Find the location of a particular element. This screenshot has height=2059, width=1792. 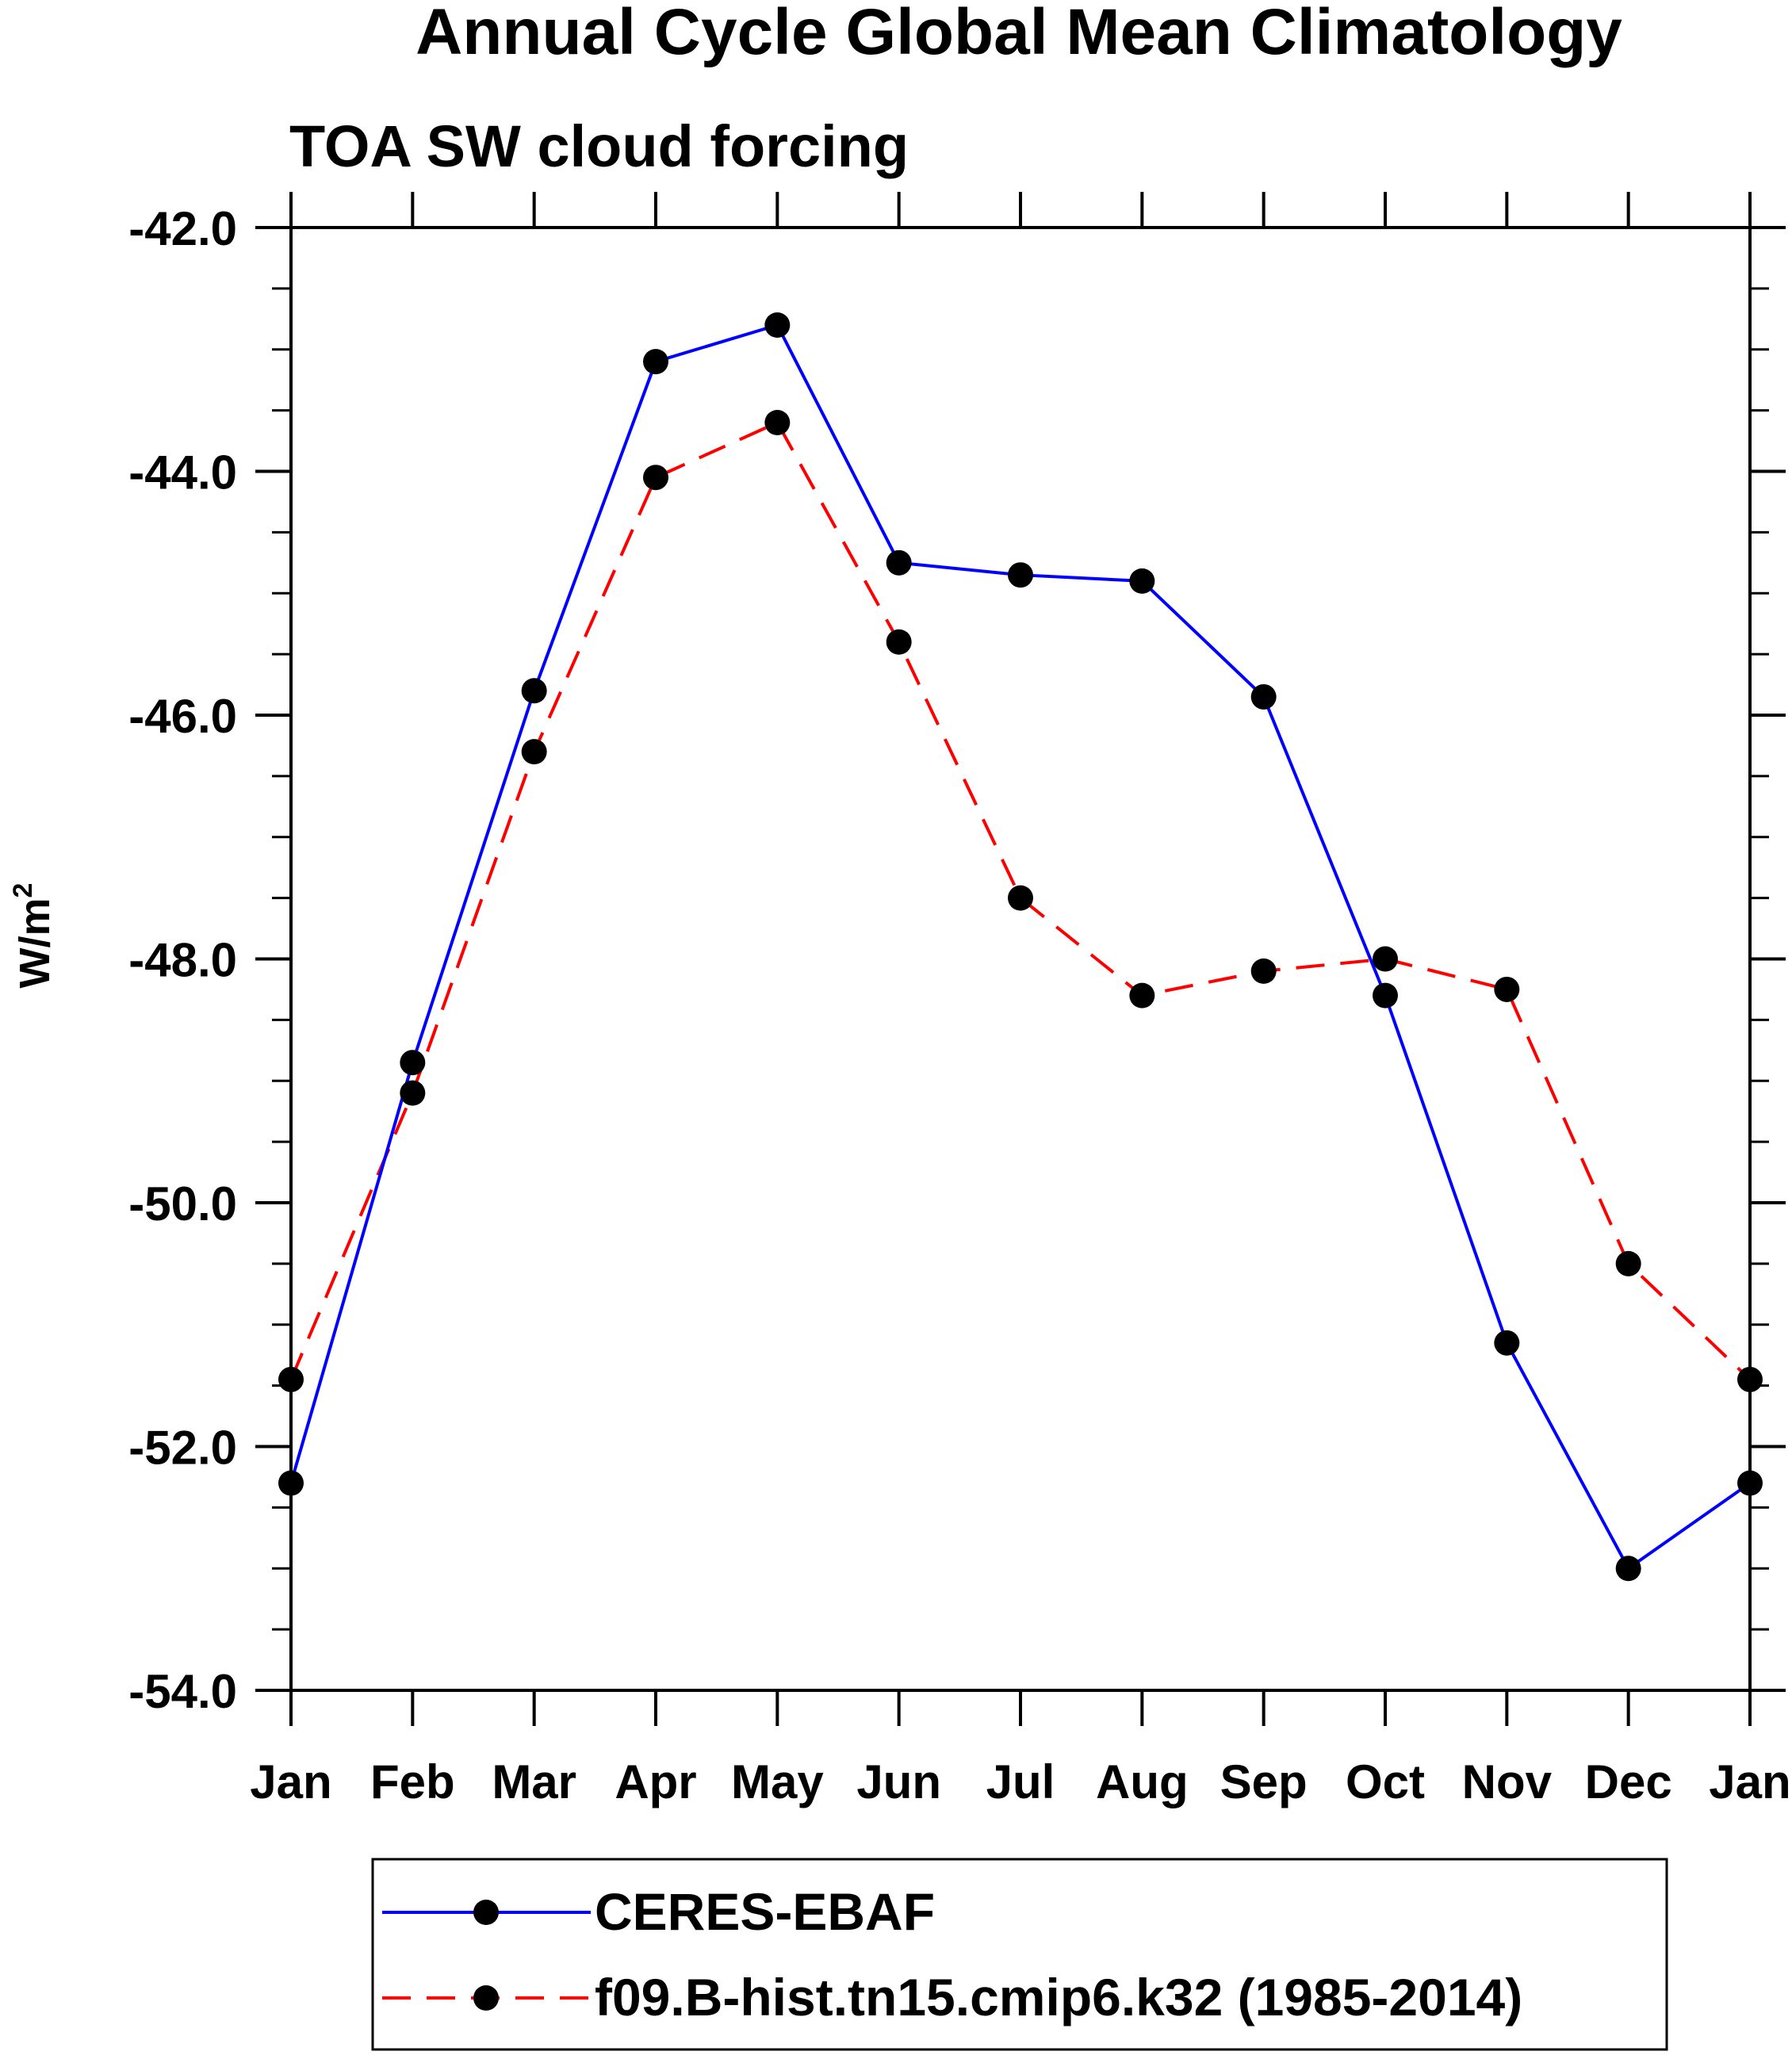

x-tick-label: Feb is located at coordinates (412, 1782).